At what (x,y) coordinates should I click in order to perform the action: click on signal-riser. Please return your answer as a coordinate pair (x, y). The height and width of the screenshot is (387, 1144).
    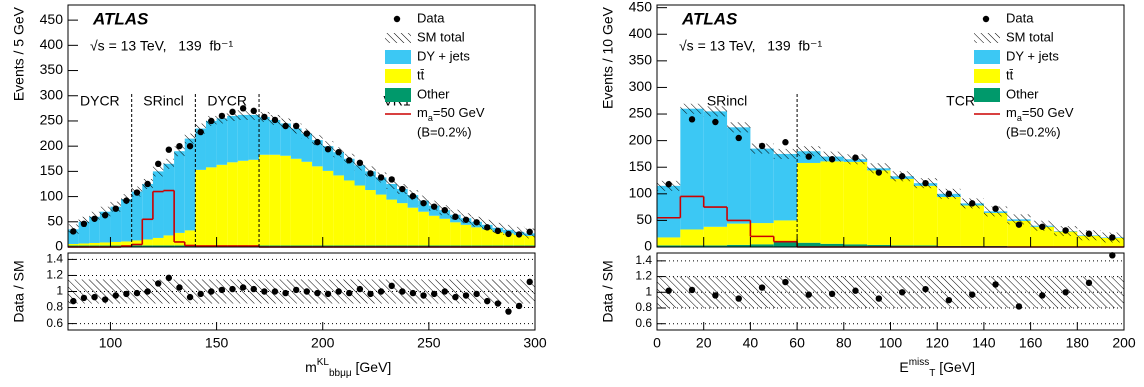
    Looking at the image, I should click on (738, 221).